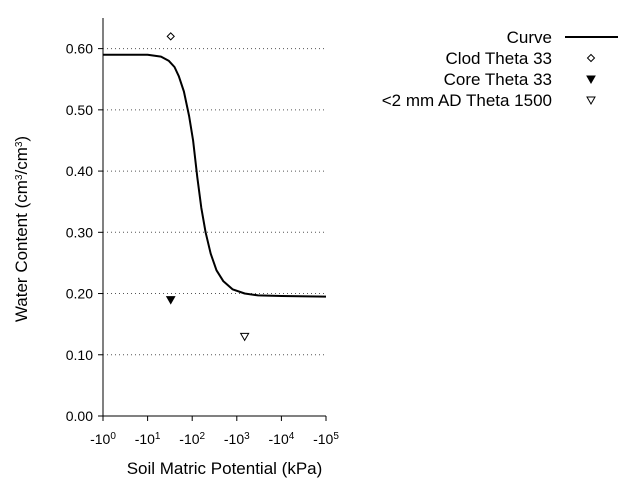  Describe the element at coordinates (21, 139) in the screenshot. I see `y-axis-title-suffix: )` at that location.